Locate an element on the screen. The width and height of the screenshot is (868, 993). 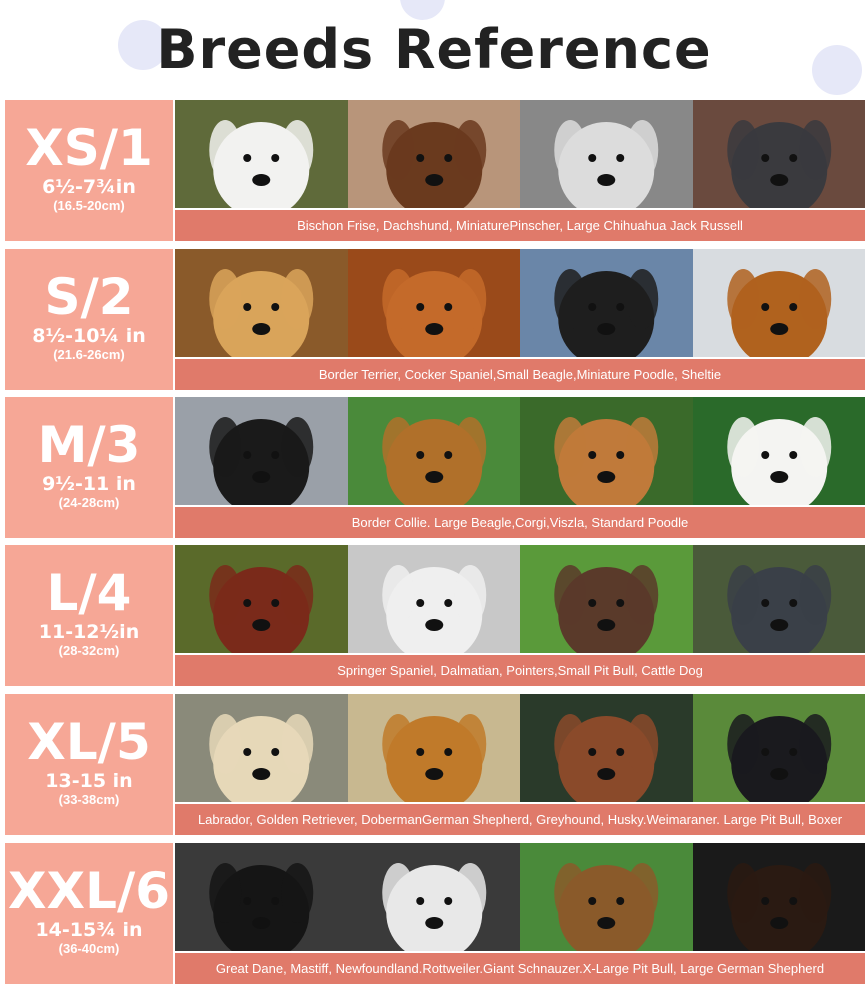
size-row: M/3 9½-11 in (24-28cm) is located at coordinates (435, 467).